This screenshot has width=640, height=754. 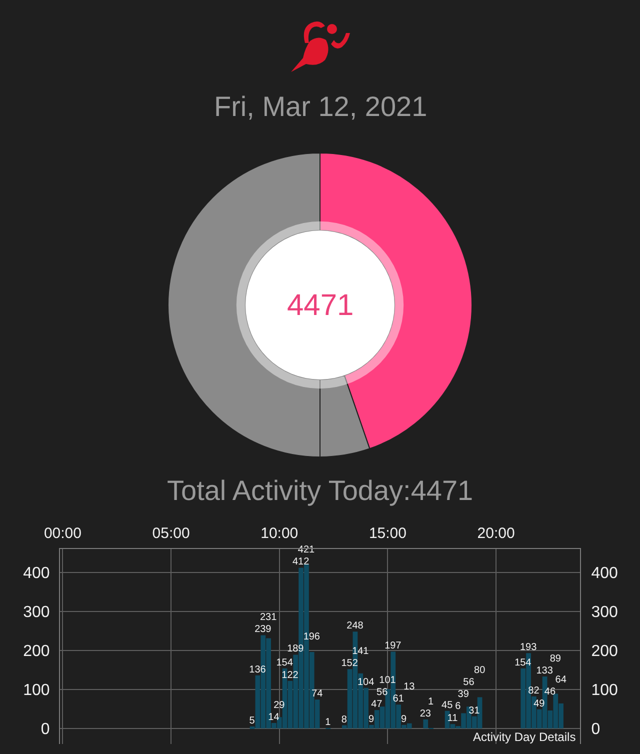 I want to click on data-label: 74, so click(x=318, y=694).